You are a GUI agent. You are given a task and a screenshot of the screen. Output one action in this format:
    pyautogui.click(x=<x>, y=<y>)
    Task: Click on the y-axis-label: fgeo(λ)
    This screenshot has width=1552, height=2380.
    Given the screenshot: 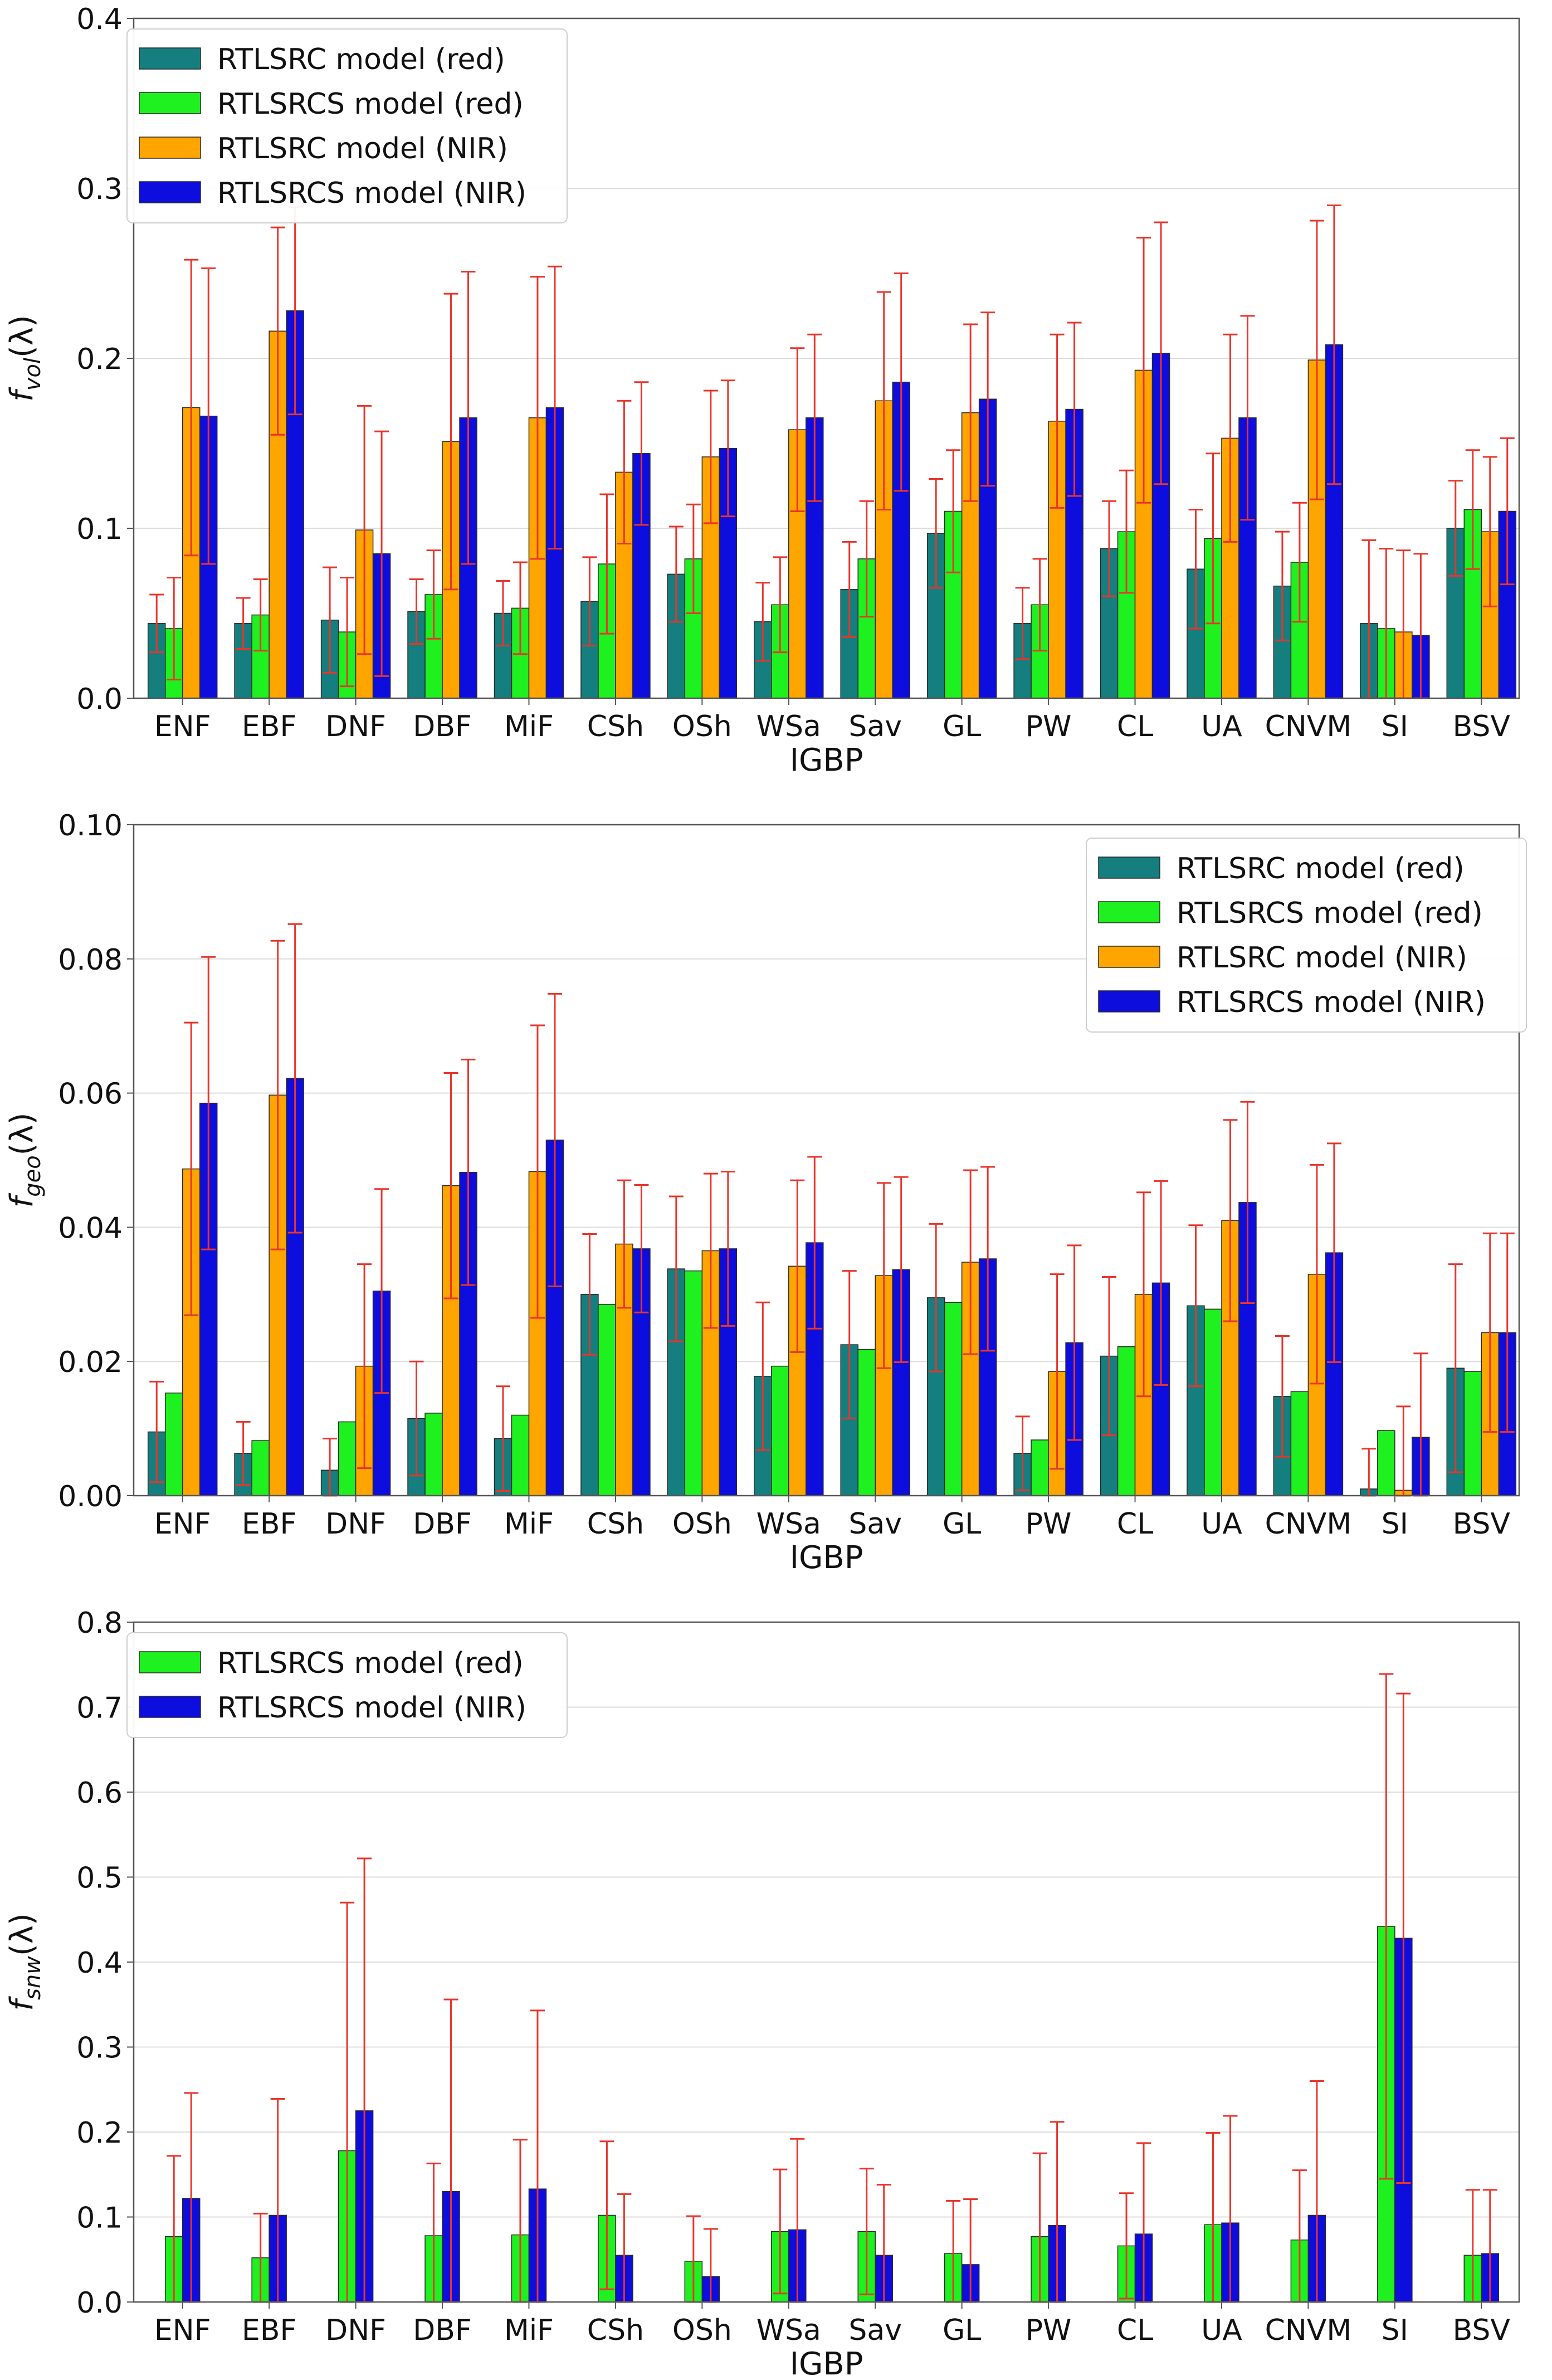 What is the action you would take?
    pyautogui.click(x=25, y=1160)
    